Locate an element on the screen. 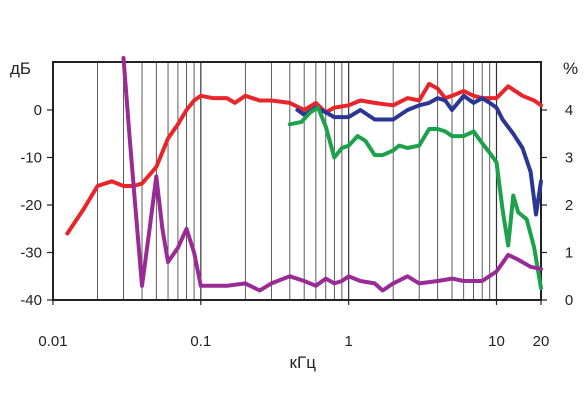 The height and width of the screenshot is (411, 586). y-axis-left-label: дБ is located at coordinates (20, 68).